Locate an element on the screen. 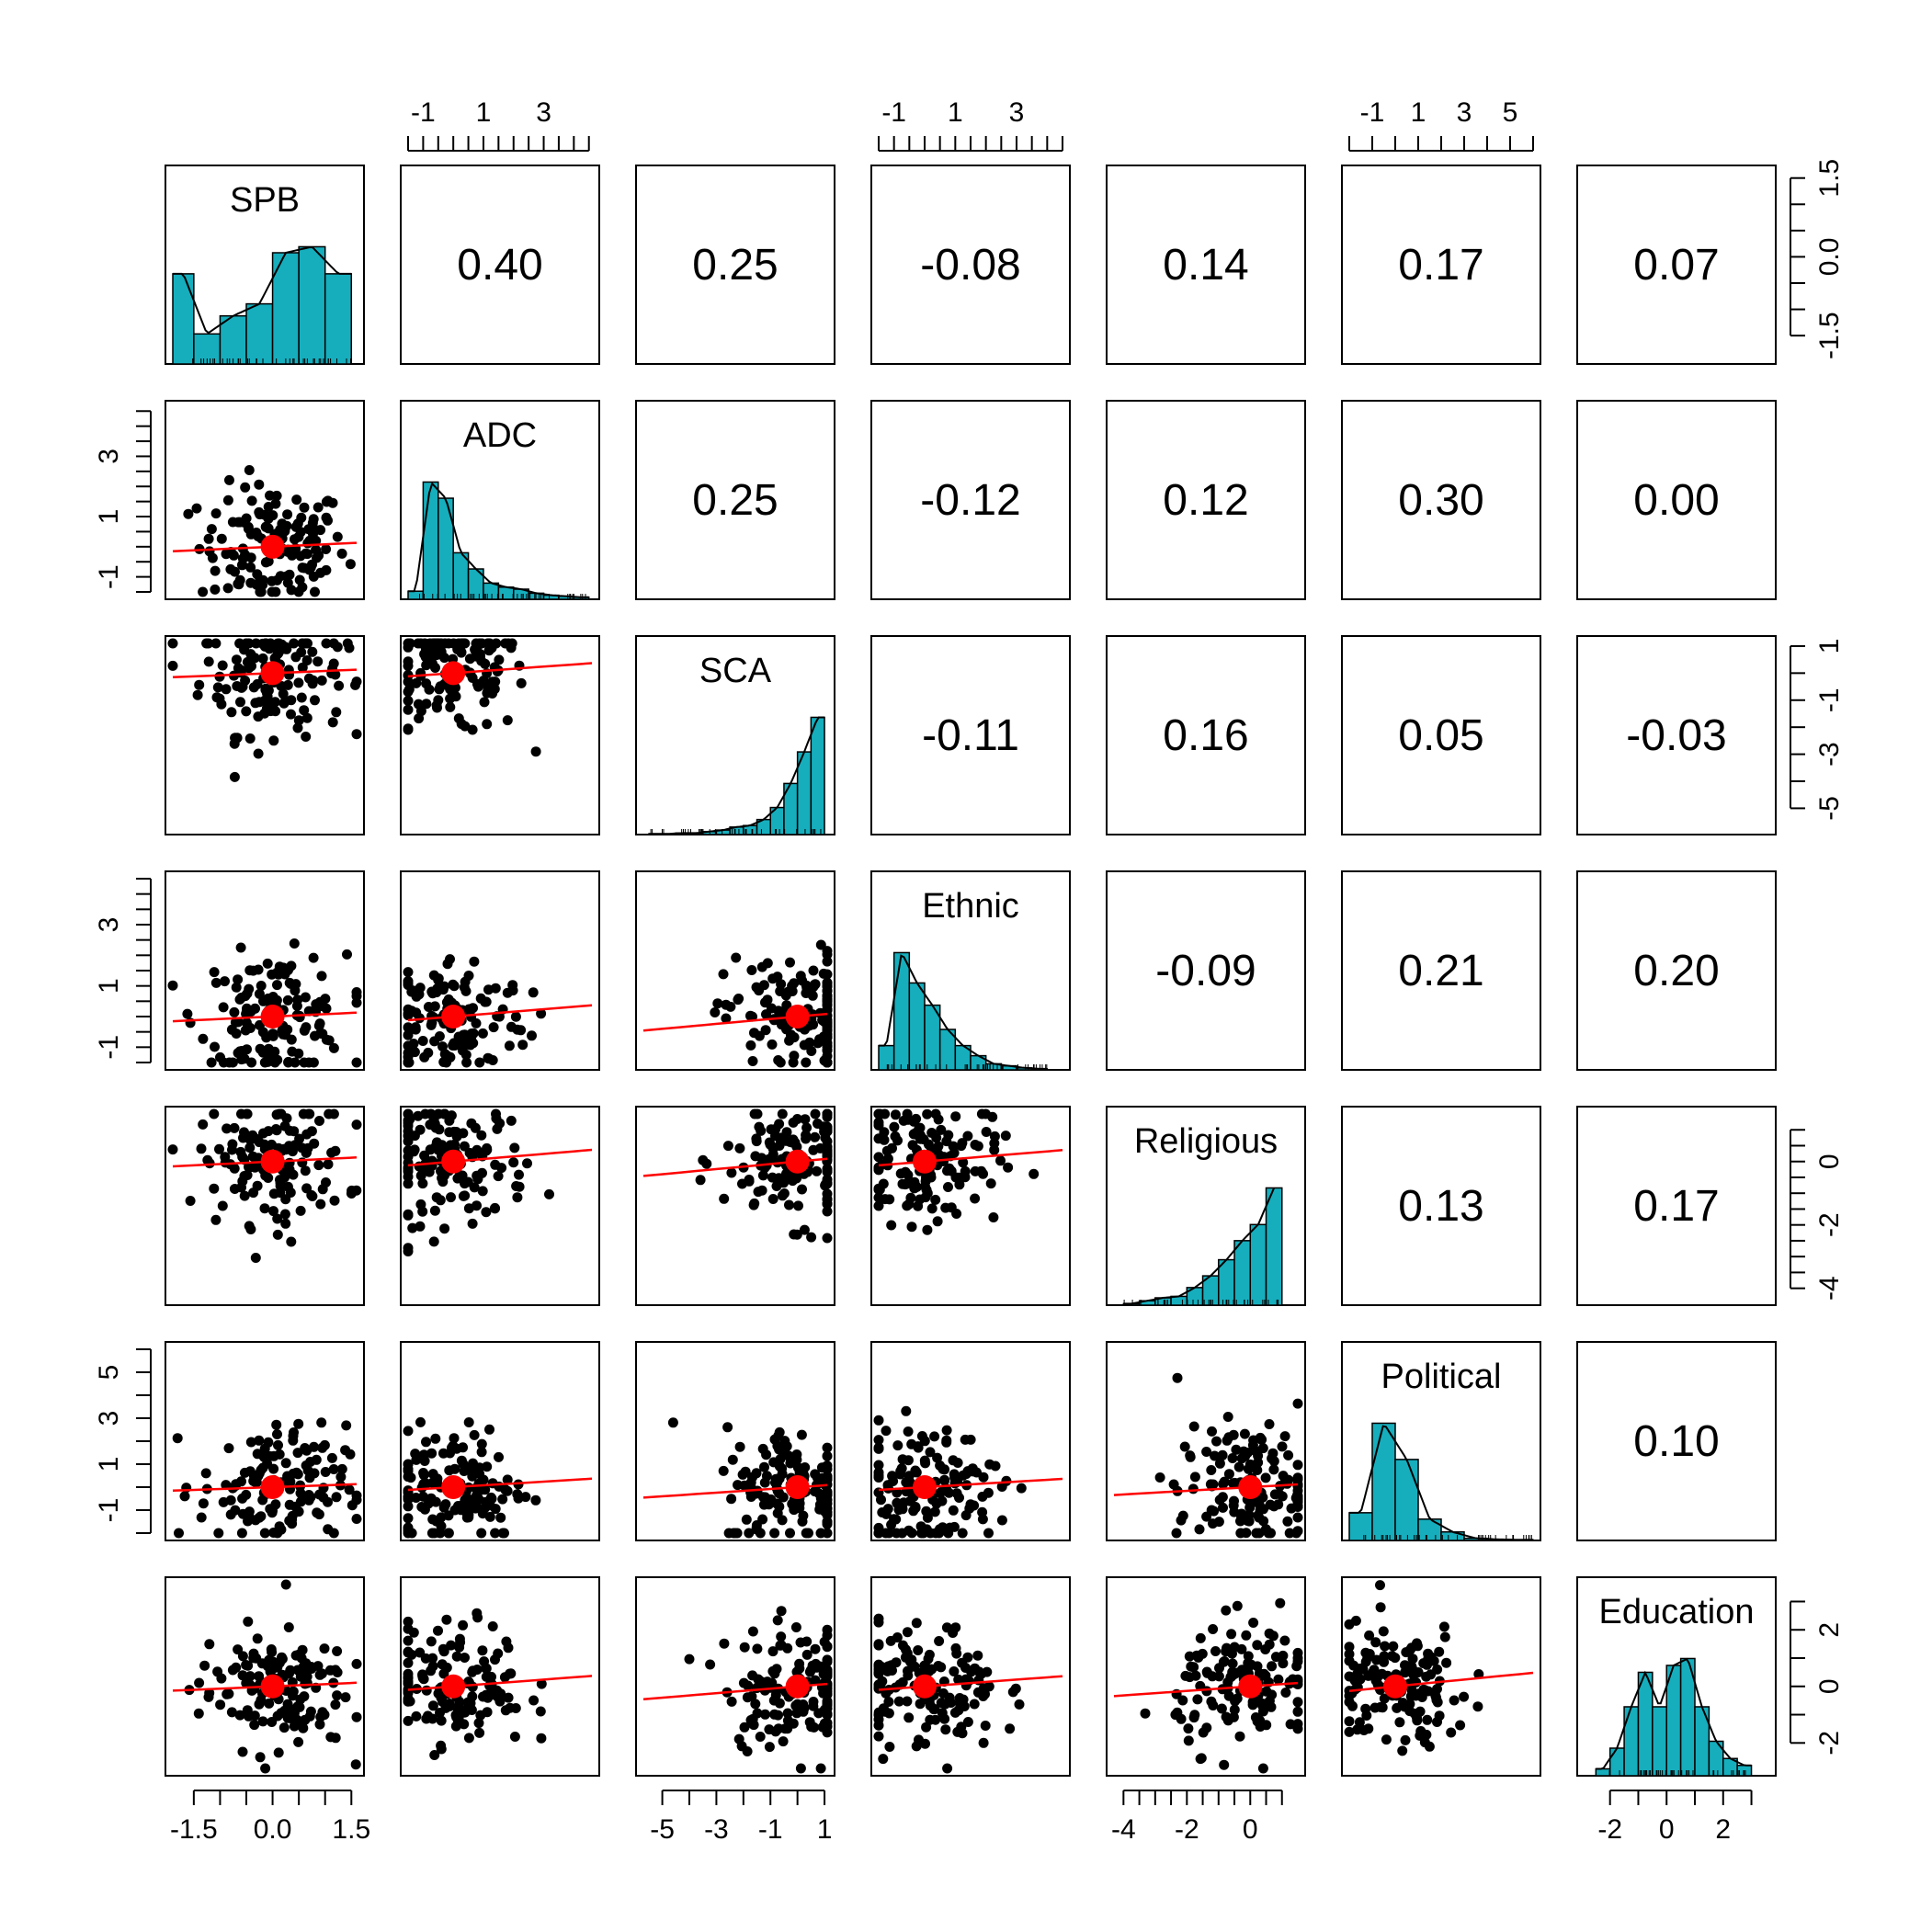 The image size is (1932, 1932). bottom-axis-2: -5 -3 -1 1 is located at coordinates (741, 1818).